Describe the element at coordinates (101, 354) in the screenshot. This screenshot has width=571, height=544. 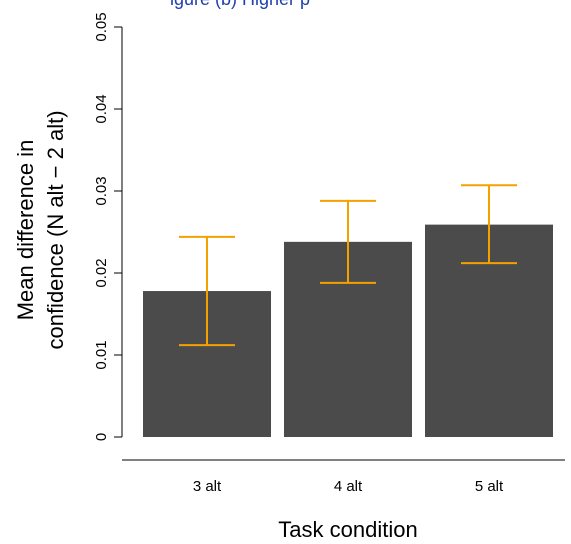
I see `y-tick-label: 0.01` at that location.